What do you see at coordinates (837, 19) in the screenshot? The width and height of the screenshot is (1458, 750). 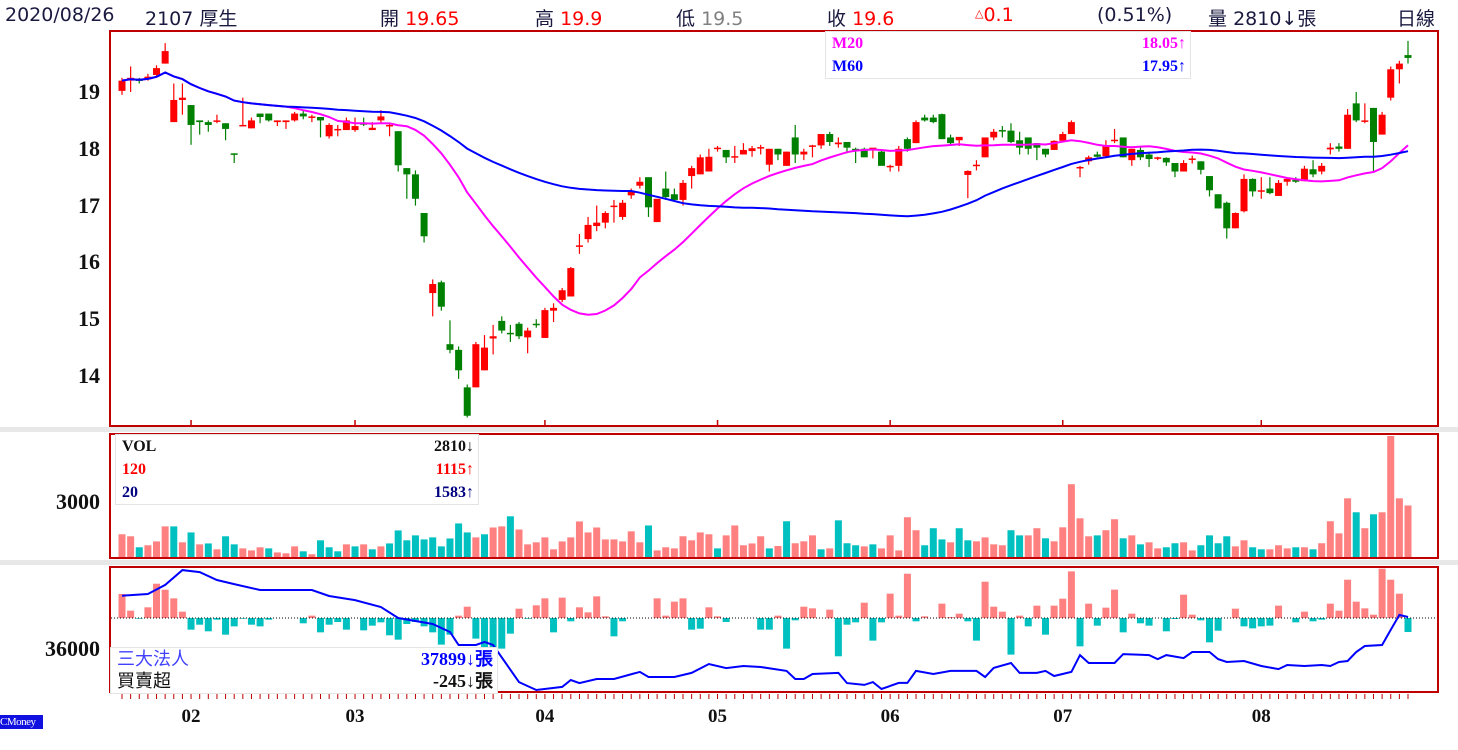 I see `close-label: 收` at bounding box center [837, 19].